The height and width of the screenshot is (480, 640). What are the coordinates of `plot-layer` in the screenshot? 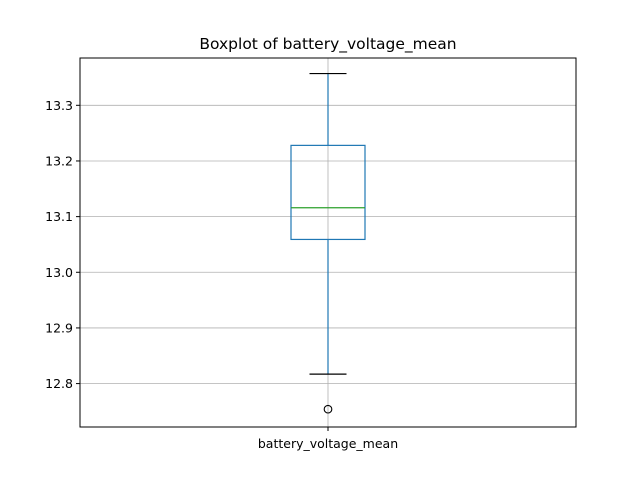 It's located at (328, 243).